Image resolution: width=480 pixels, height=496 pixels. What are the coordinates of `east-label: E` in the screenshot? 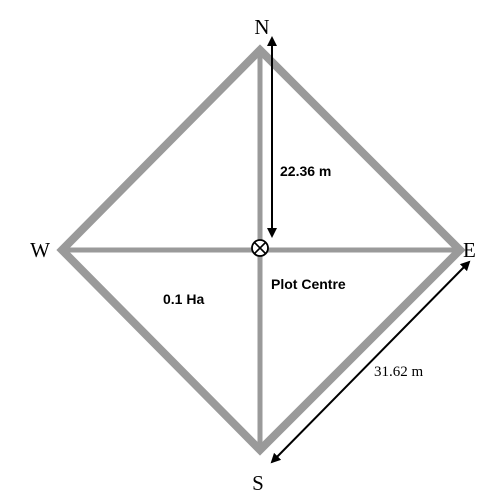 It's located at (469, 250).